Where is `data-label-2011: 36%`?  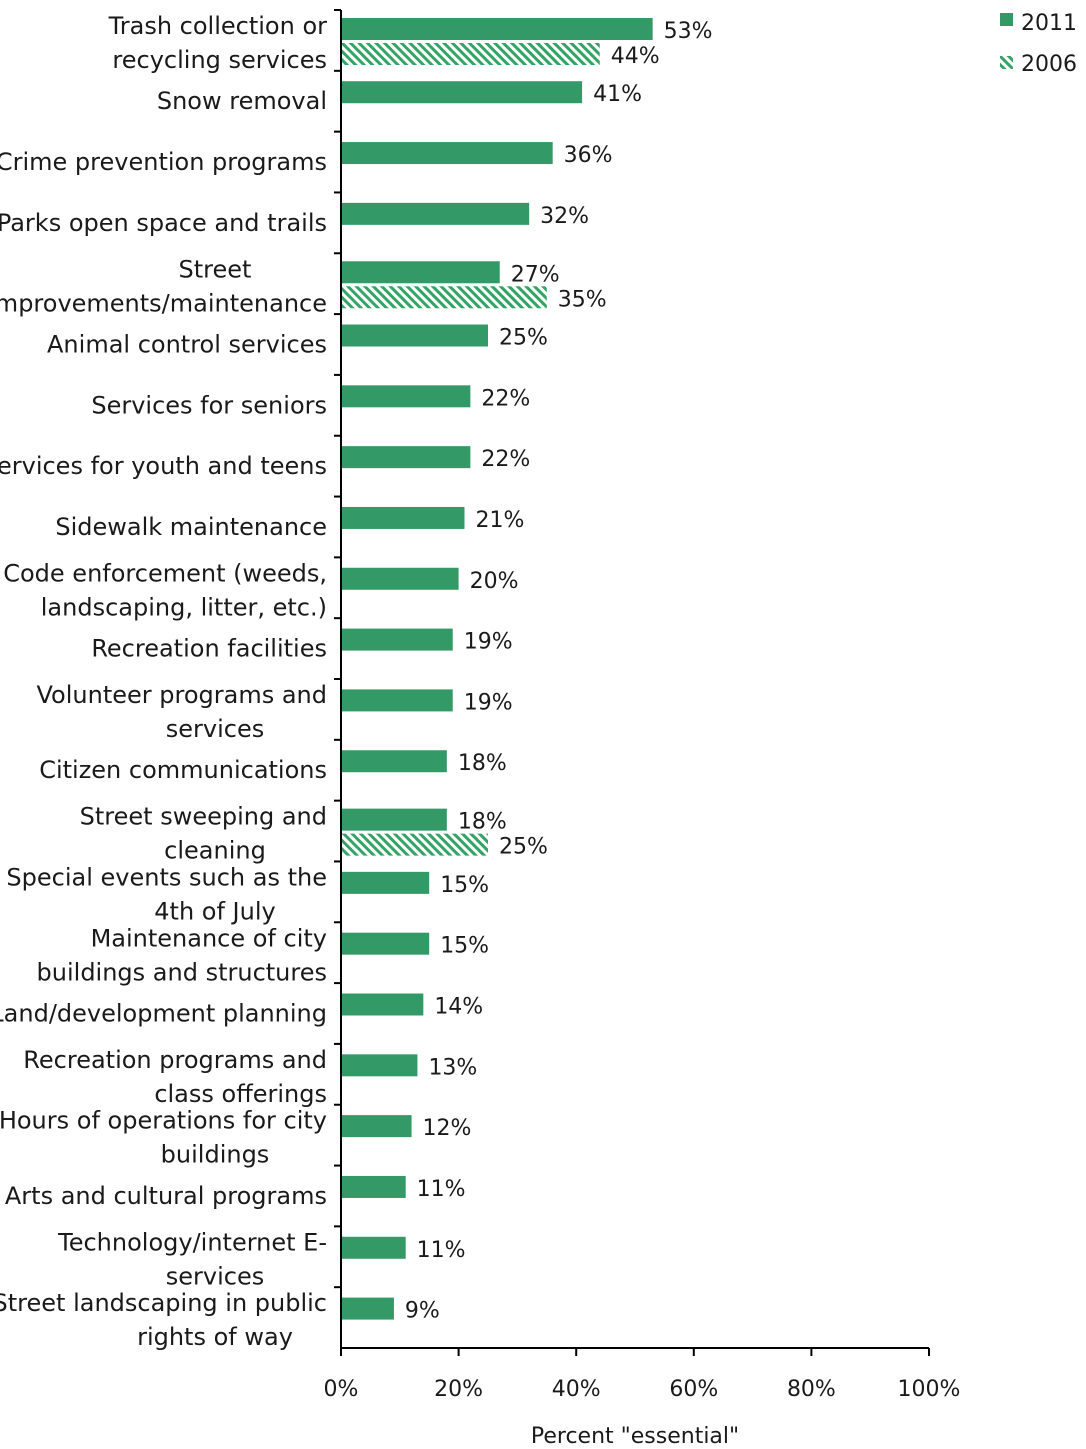 data-label-2011: 36% is located at coordinates (588, 155).